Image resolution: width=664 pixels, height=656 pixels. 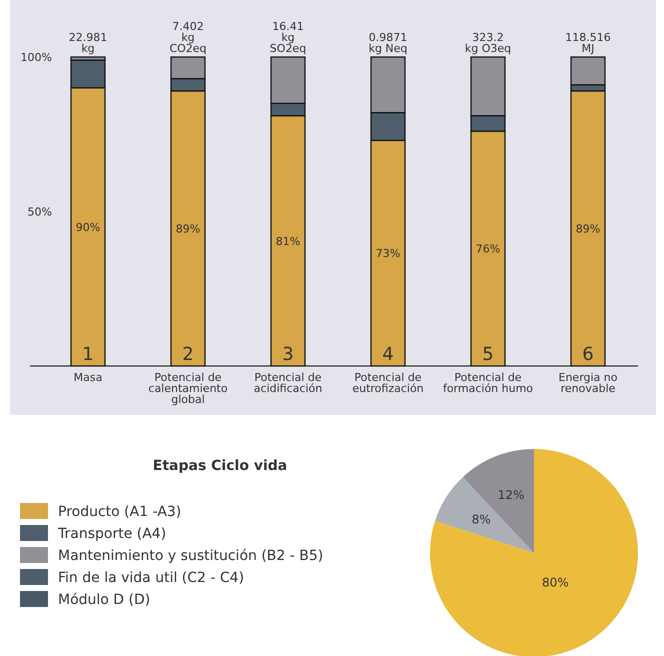 What do you see at coordinates (481, 519) in the screenshot?
I see `data-label: 8%` at bounding box center [481, 519].